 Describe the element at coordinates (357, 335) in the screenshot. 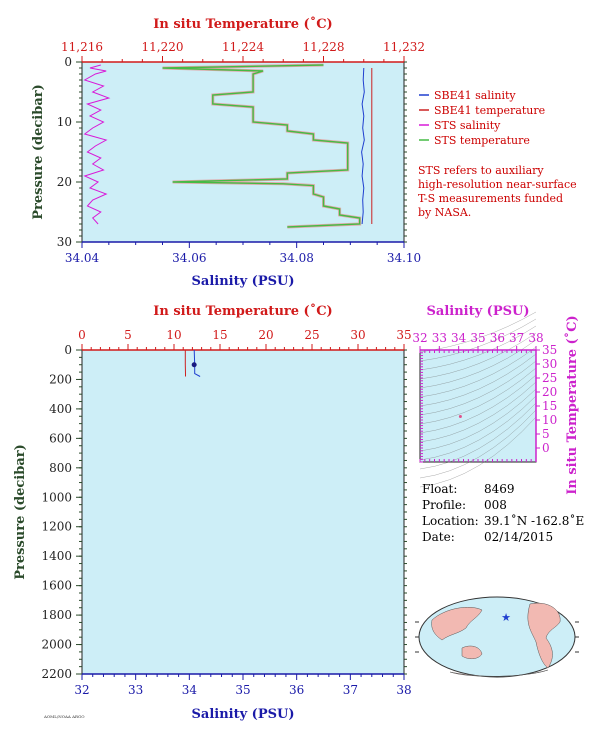

I see `bottom-temp-tick-label: 30` at that location.